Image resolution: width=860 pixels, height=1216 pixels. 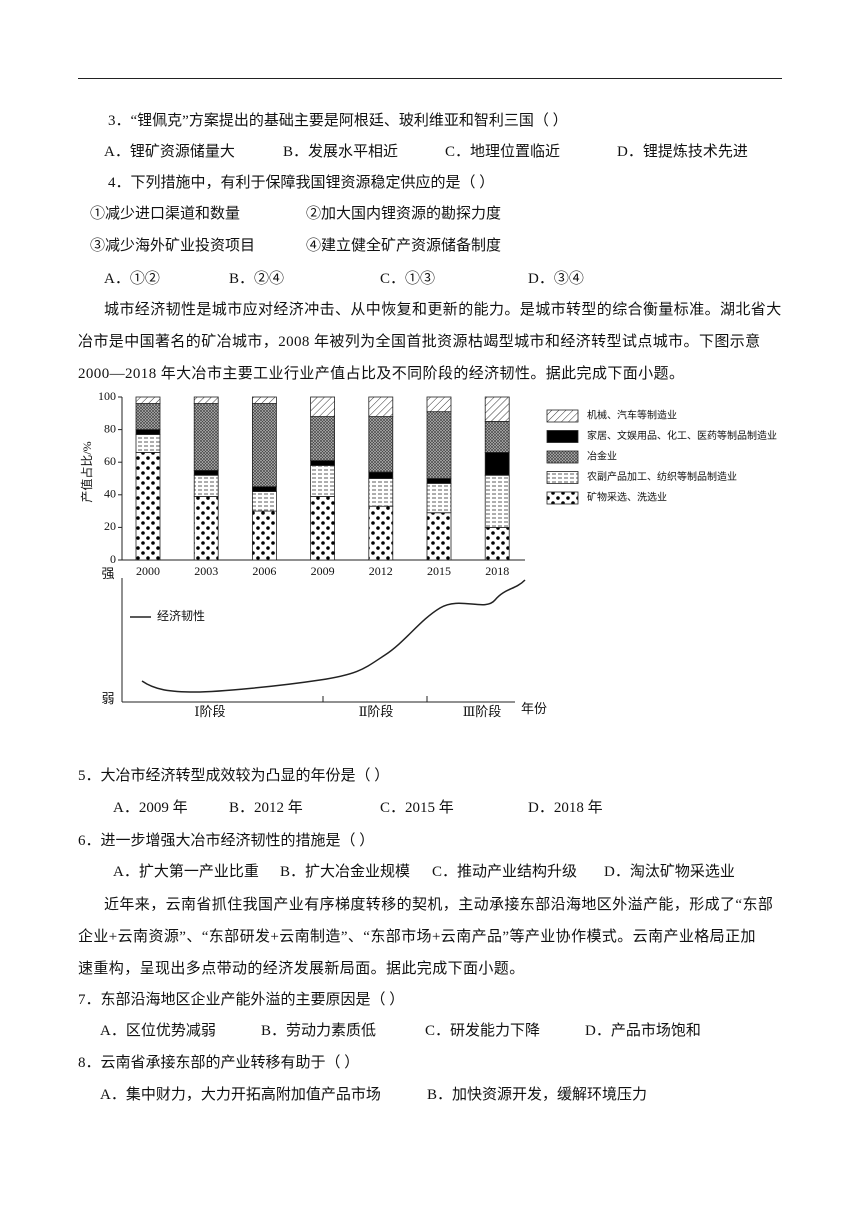 I want to click on option: D．产品市场饱和, so click(x=643, y=1031).